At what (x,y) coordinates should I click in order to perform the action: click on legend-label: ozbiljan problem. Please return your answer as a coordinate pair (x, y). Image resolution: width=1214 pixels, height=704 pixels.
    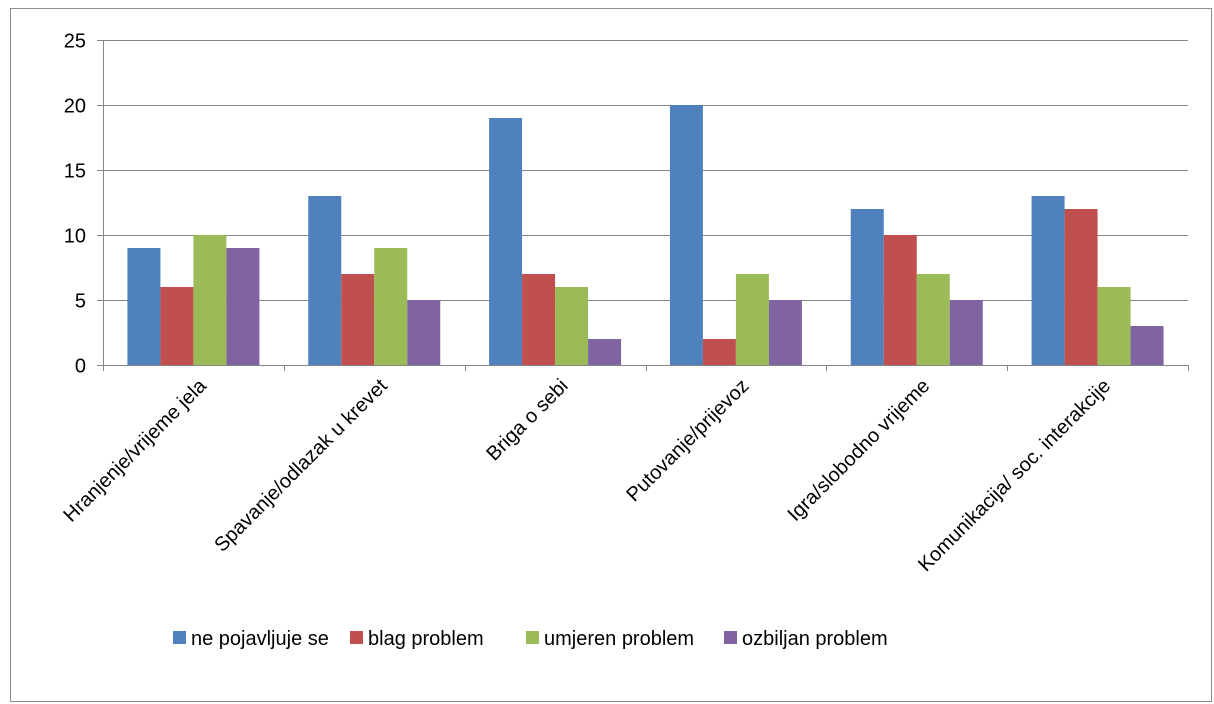
    Looking at the image, I should click on (815, 639).